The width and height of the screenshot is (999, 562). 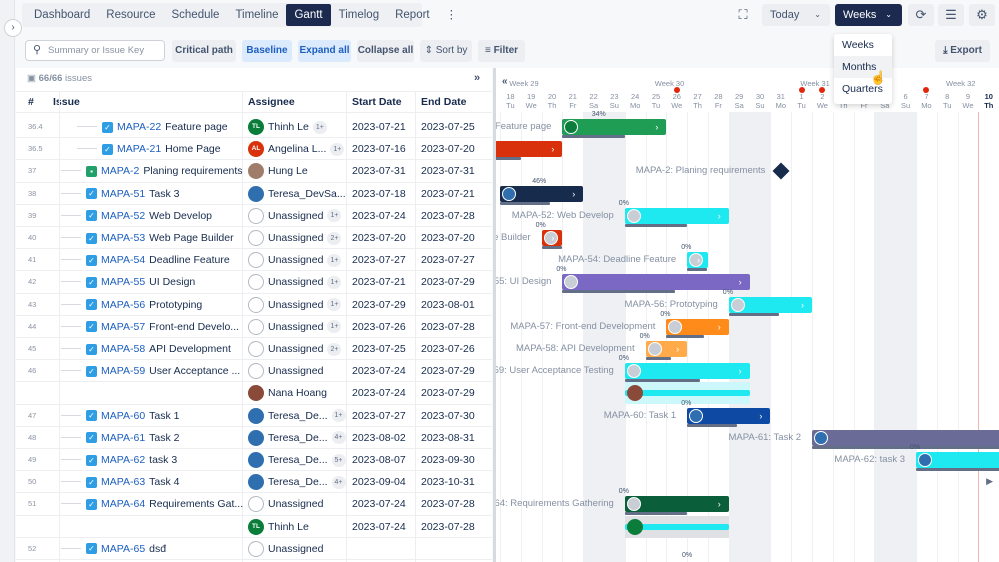 I want to click on refresh-icon: ⟳, so click(x=921, y=15).